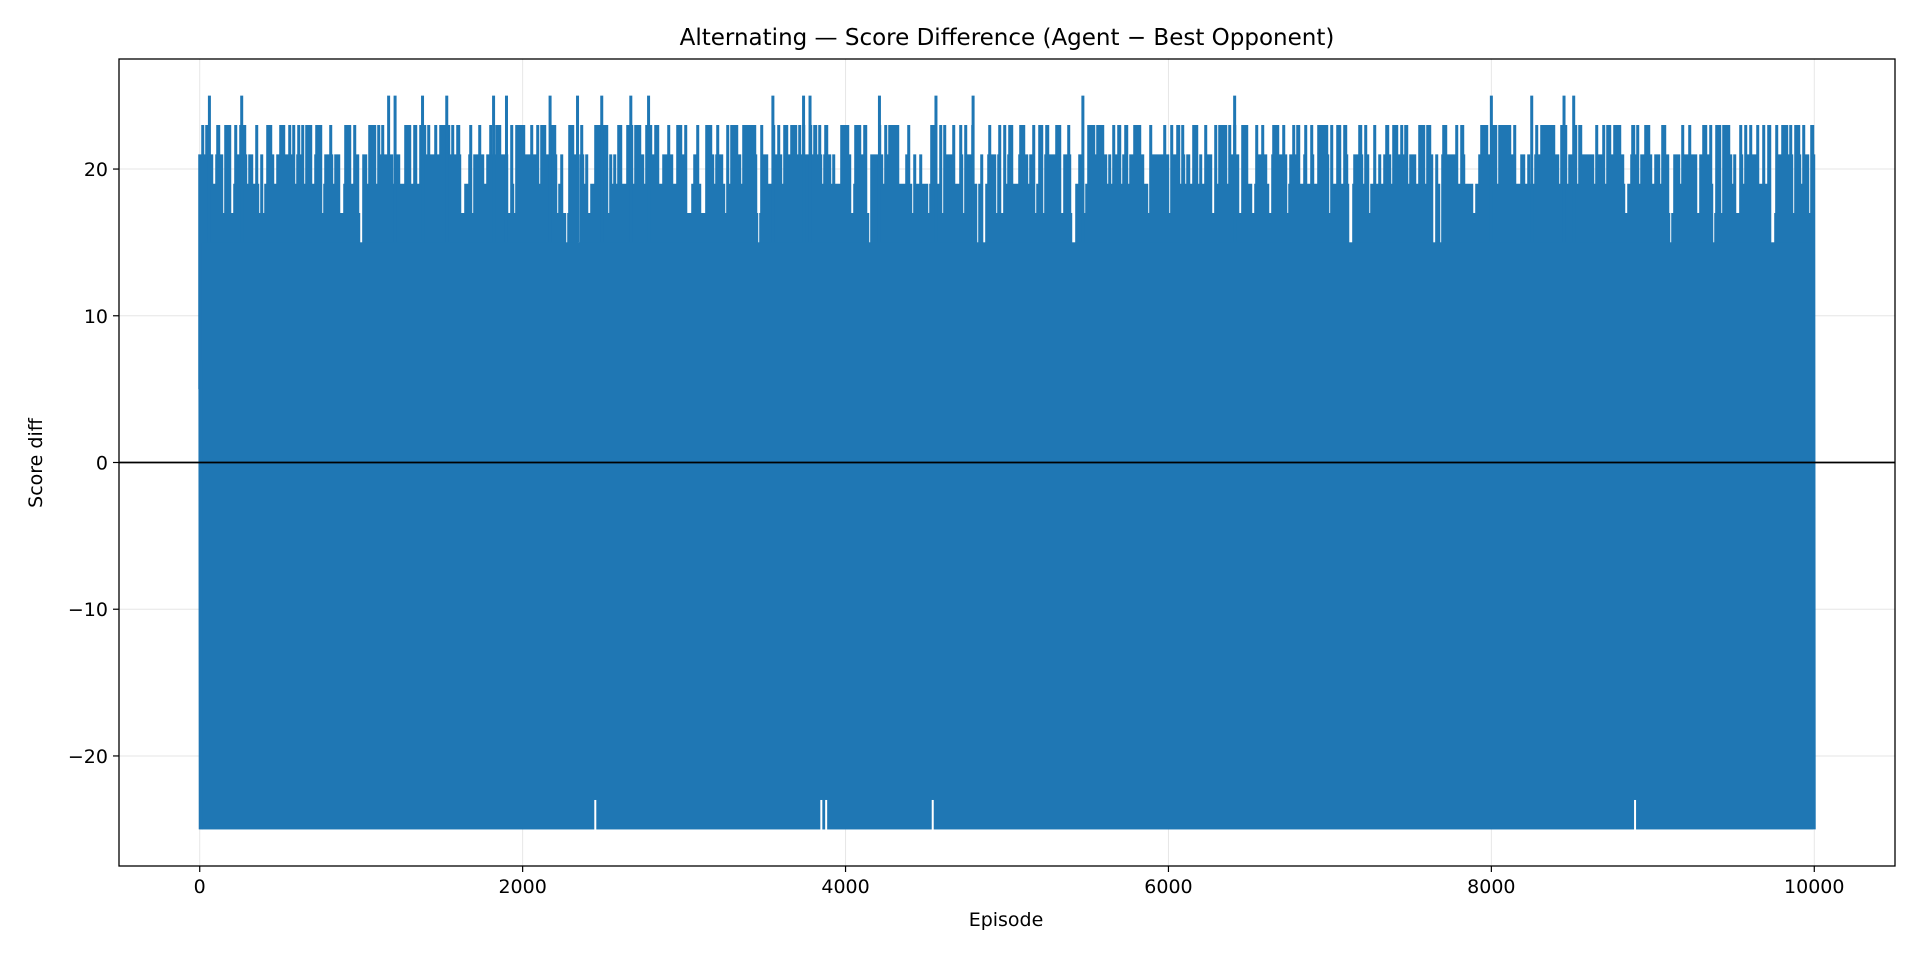  What do you see at coordinates (93, 463) in the screenshot?
I see `y-axis-ticks: −20 −10 0 10 20` at bounding box center [93, 463].